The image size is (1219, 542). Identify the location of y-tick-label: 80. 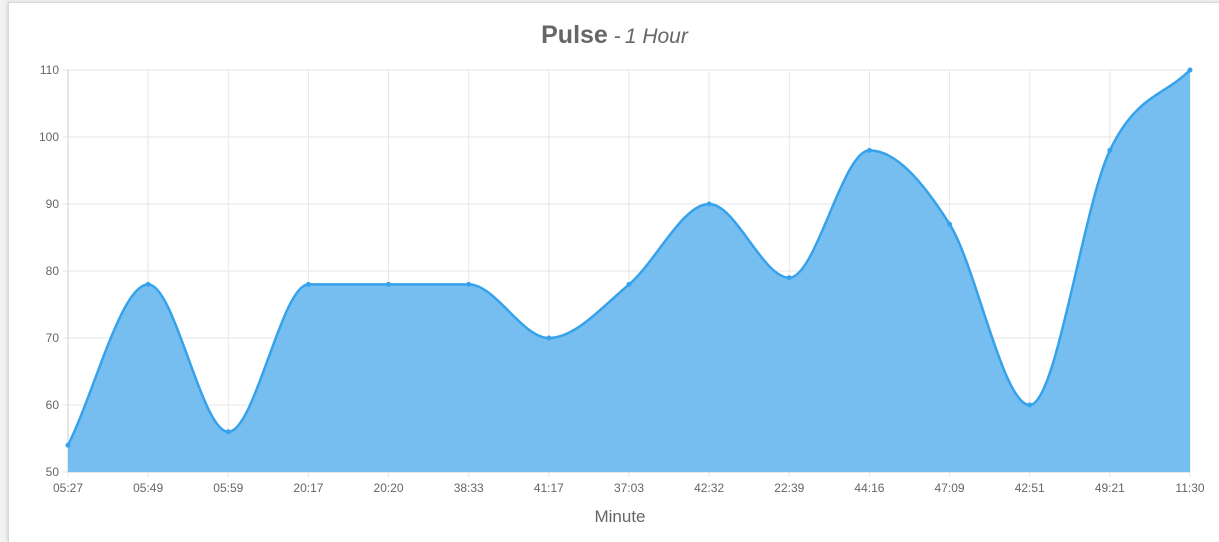
(53, 271).